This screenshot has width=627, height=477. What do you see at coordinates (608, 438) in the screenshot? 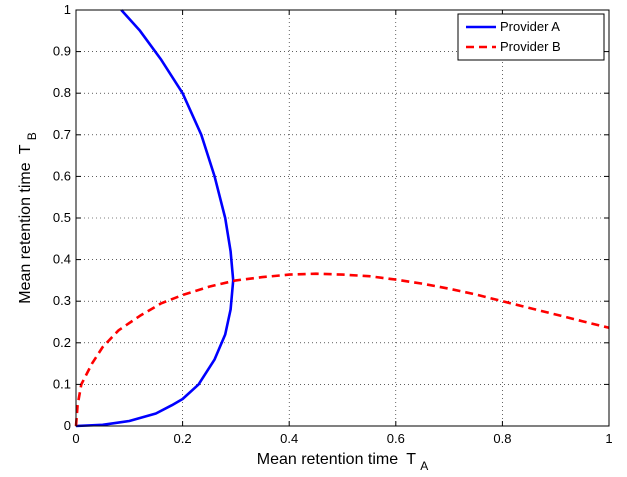
I see `x-tick-label: 1` at bounding box center [608, 438].